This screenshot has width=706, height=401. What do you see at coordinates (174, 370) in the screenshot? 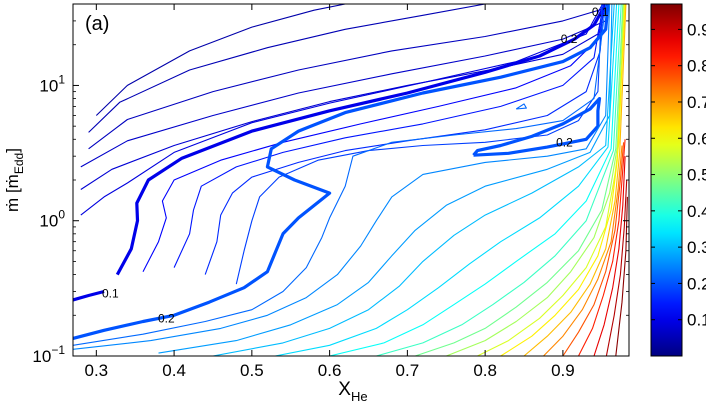
I see `x-tick-label-1: 0.4` at bounding box center [174, 370].